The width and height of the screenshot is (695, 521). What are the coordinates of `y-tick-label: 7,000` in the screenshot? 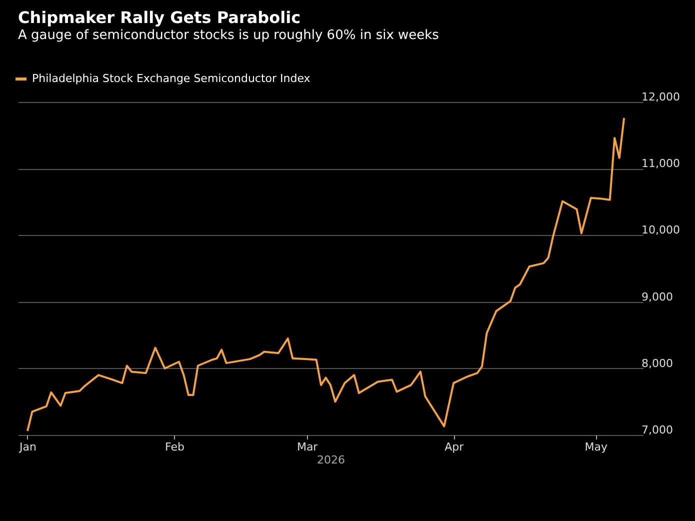 It's located at (657, 430).